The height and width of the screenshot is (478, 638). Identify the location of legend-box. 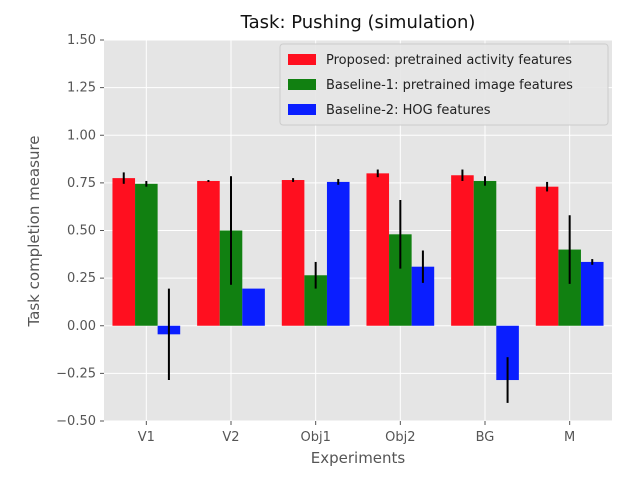
(444, 84).